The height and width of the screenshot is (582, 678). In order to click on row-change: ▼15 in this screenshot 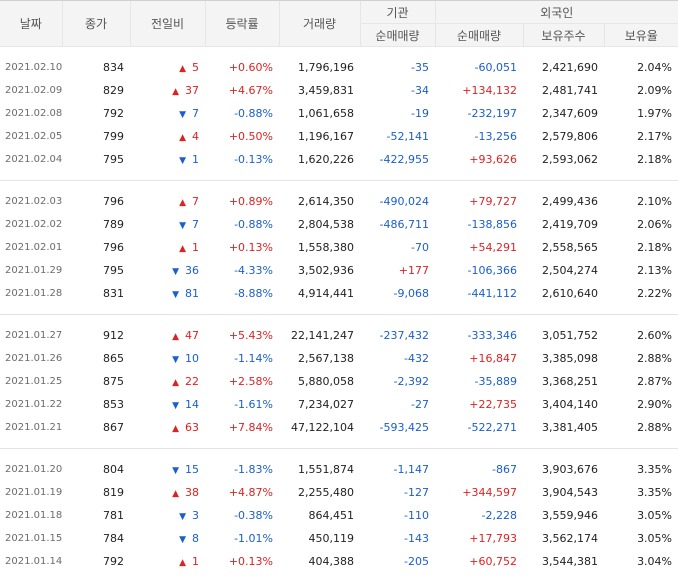, I will do `click(167, 469)`.